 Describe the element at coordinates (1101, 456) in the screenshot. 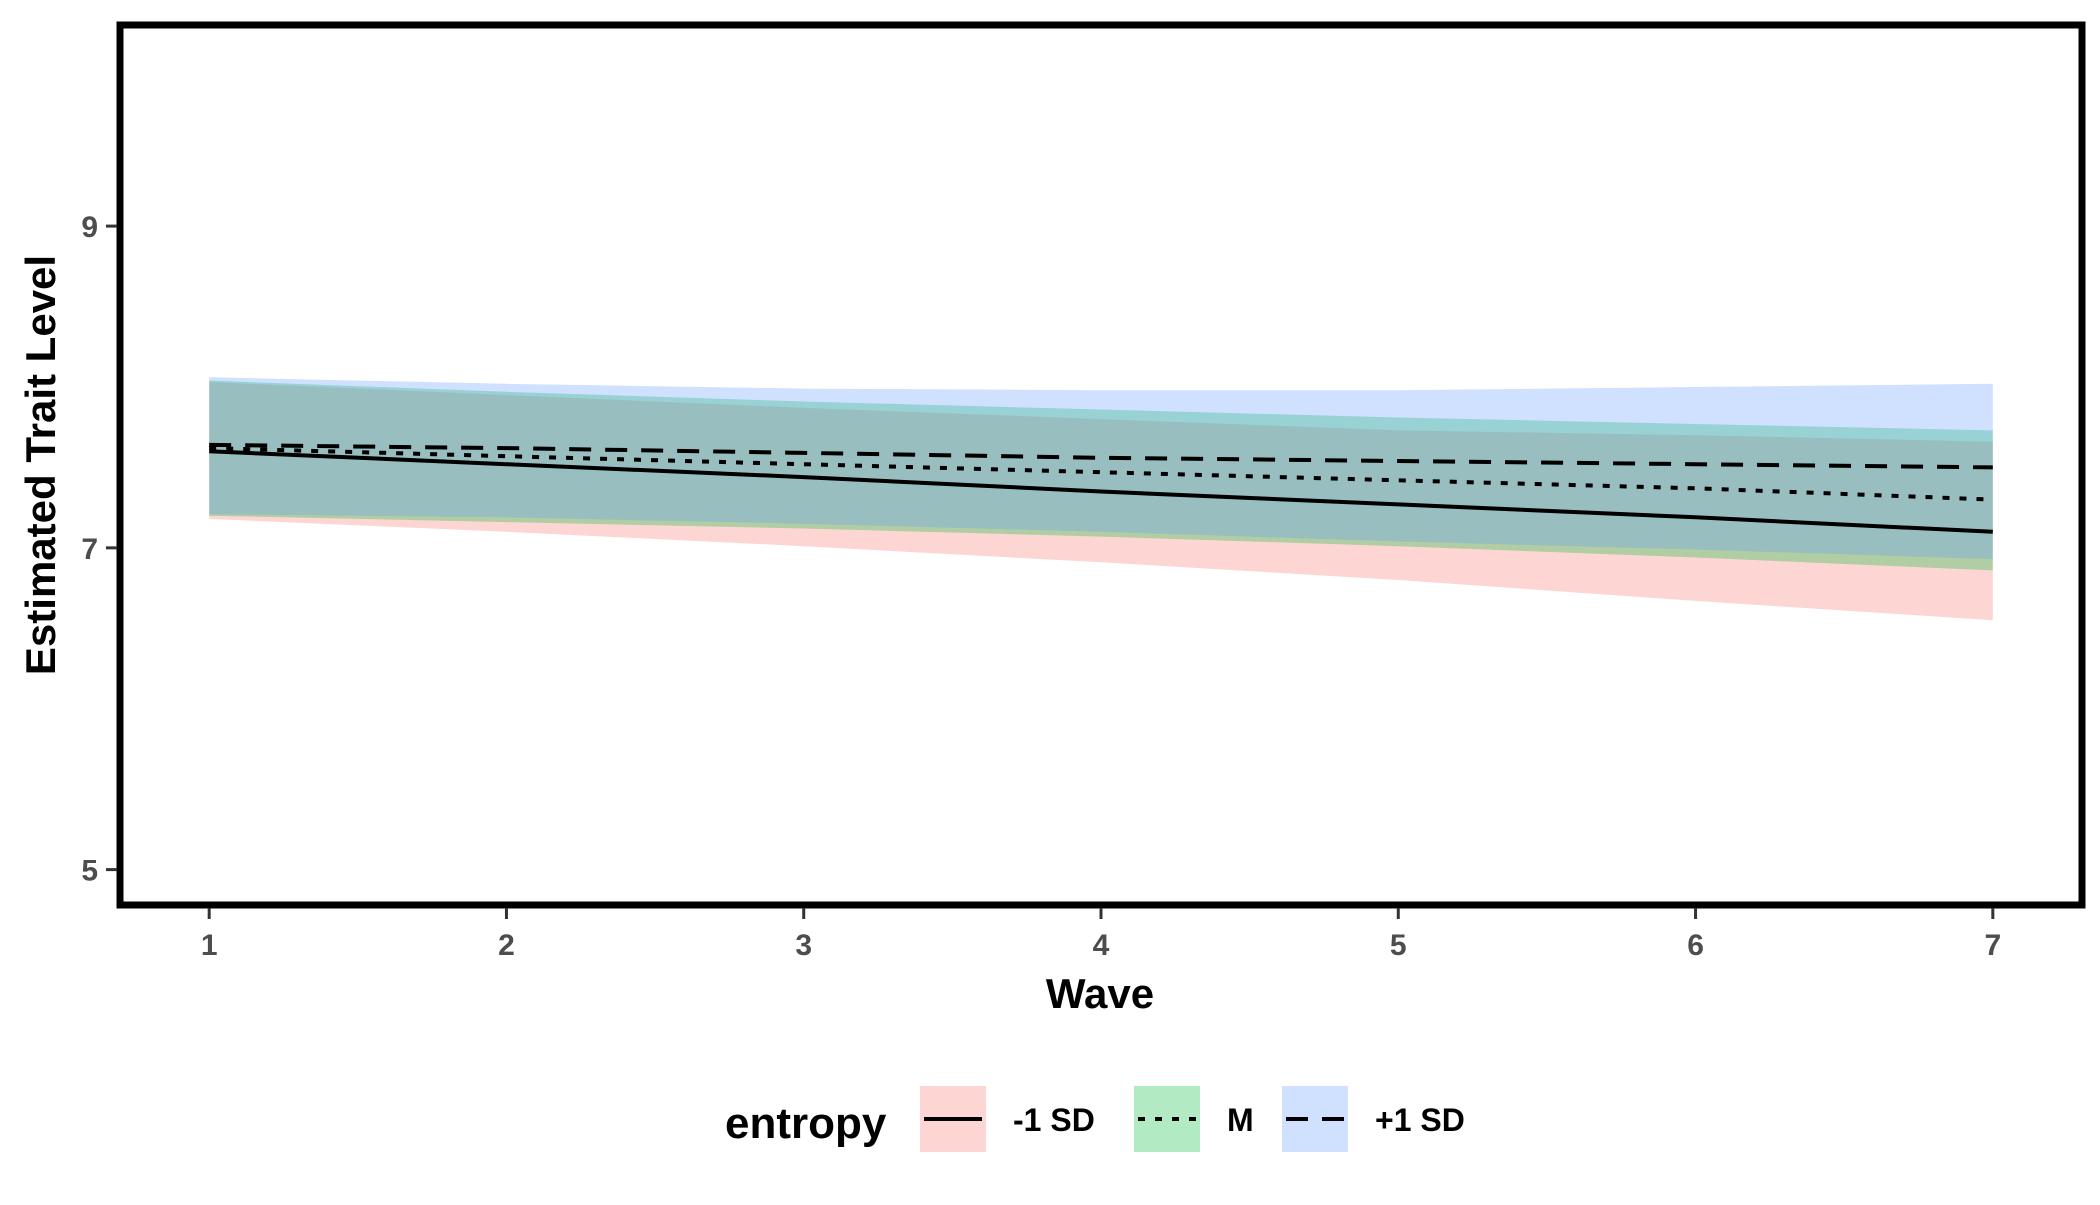

I see `line-plus-1sd` at that location.